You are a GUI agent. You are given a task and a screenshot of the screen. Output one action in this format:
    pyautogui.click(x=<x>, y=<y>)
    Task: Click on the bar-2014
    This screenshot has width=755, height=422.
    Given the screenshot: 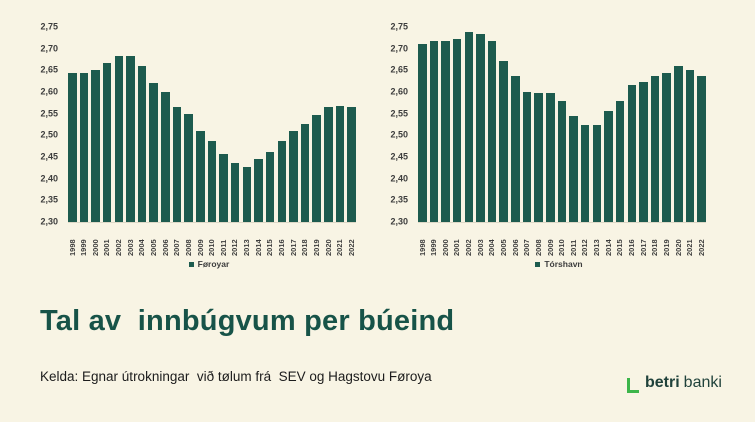 What is the action you would take?
    pyautogui.click(x=258, y=190)
    